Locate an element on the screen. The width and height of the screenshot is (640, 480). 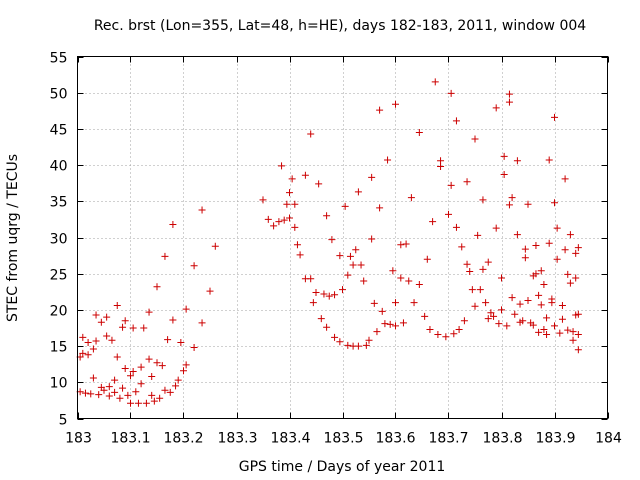
y-tick-label: 10 is located at coordinates (59, 384).